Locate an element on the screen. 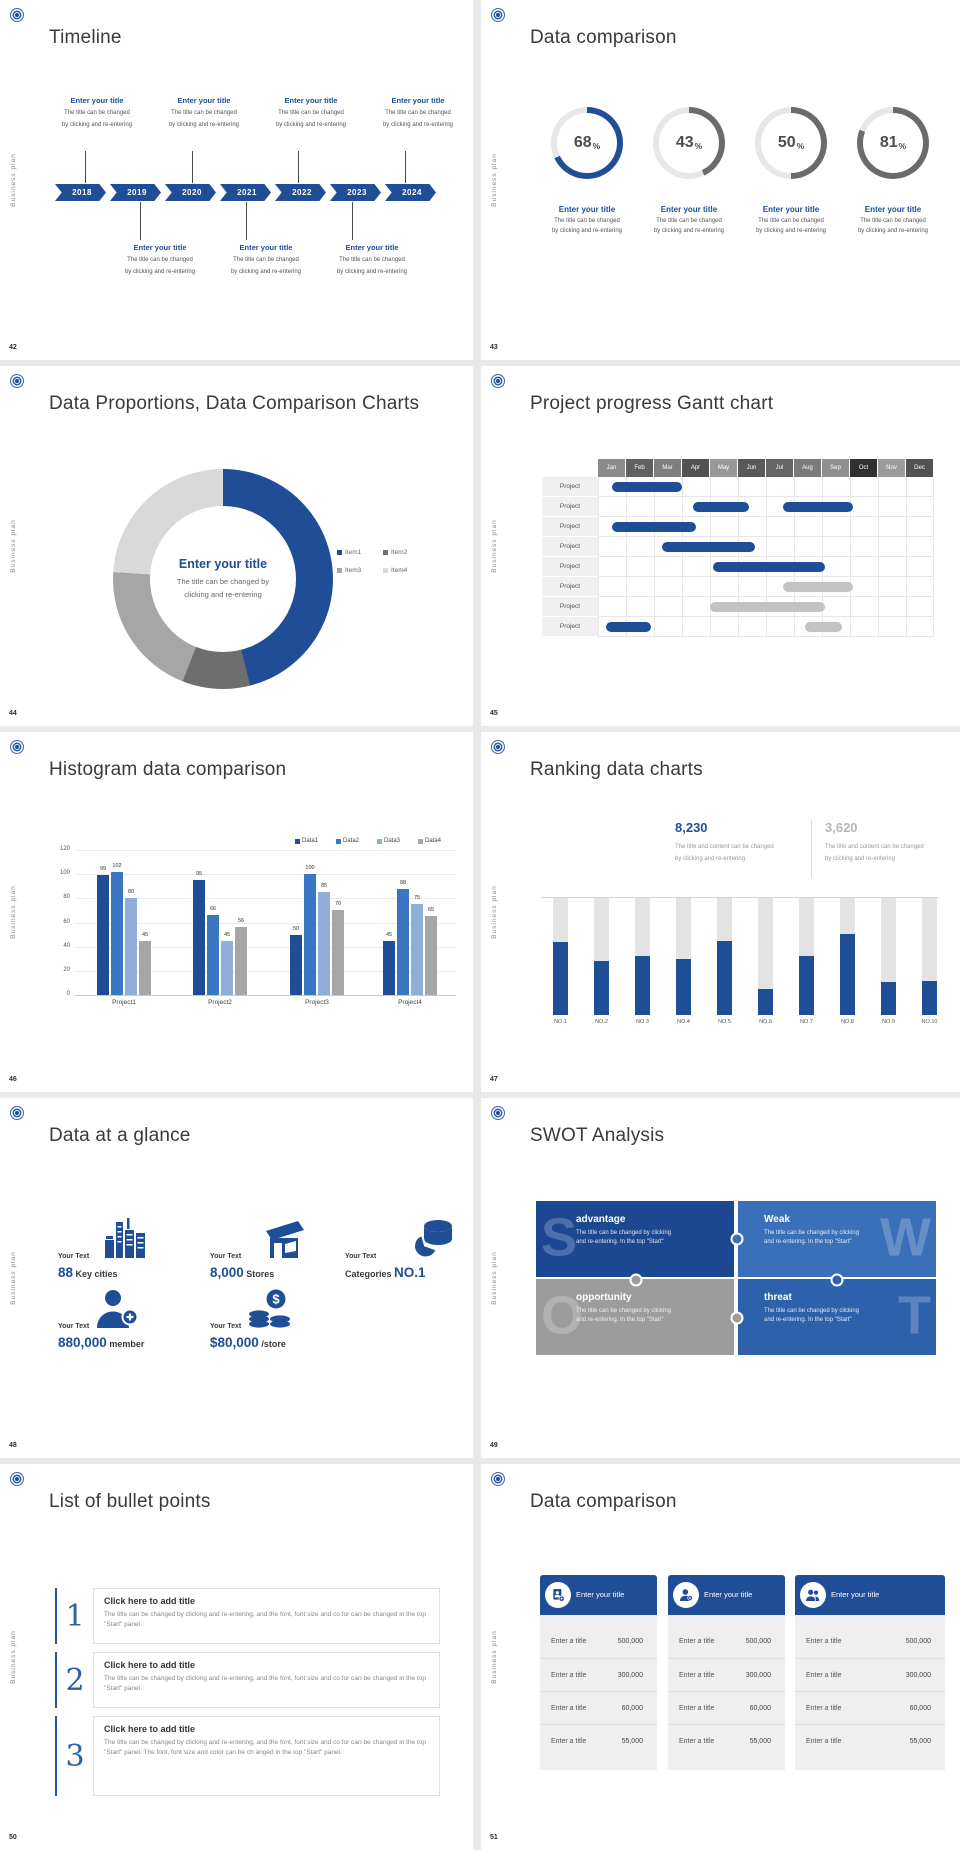 This screenshot has height=1850, width=960. gantt-bar is located at coordinates (654, 527).